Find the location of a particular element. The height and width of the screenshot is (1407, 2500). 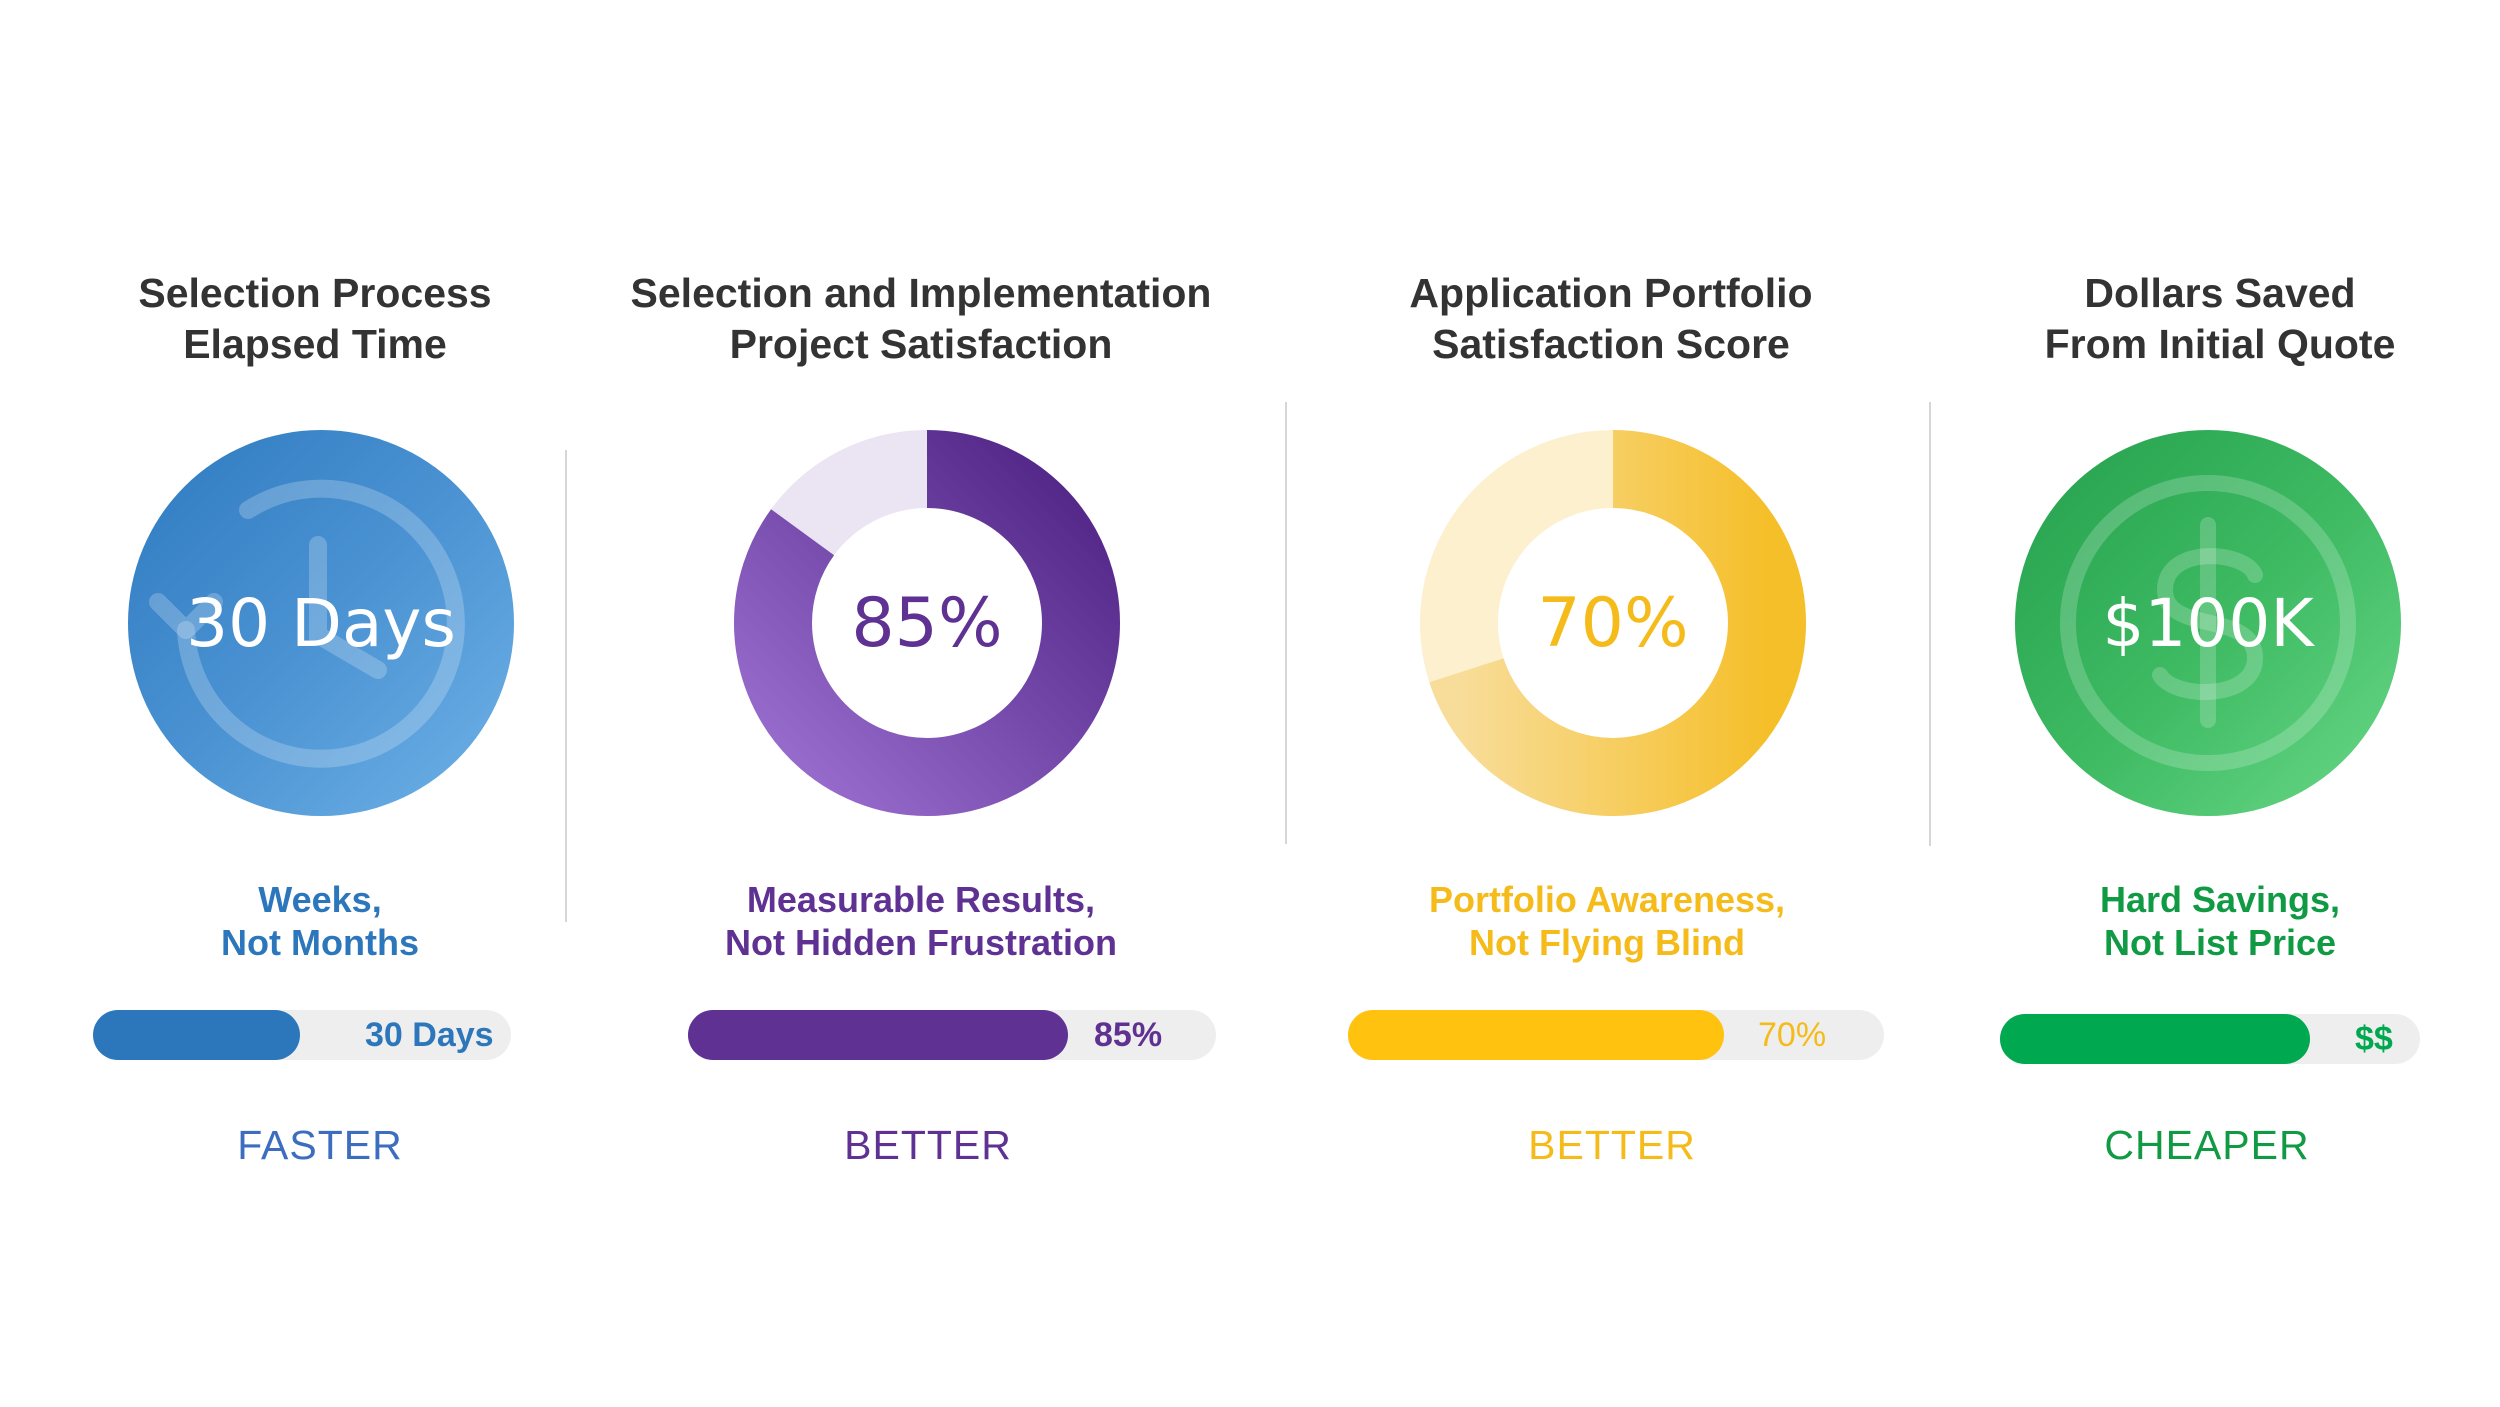

verdict-label: FASTER is located at coordinates (320, 1145).